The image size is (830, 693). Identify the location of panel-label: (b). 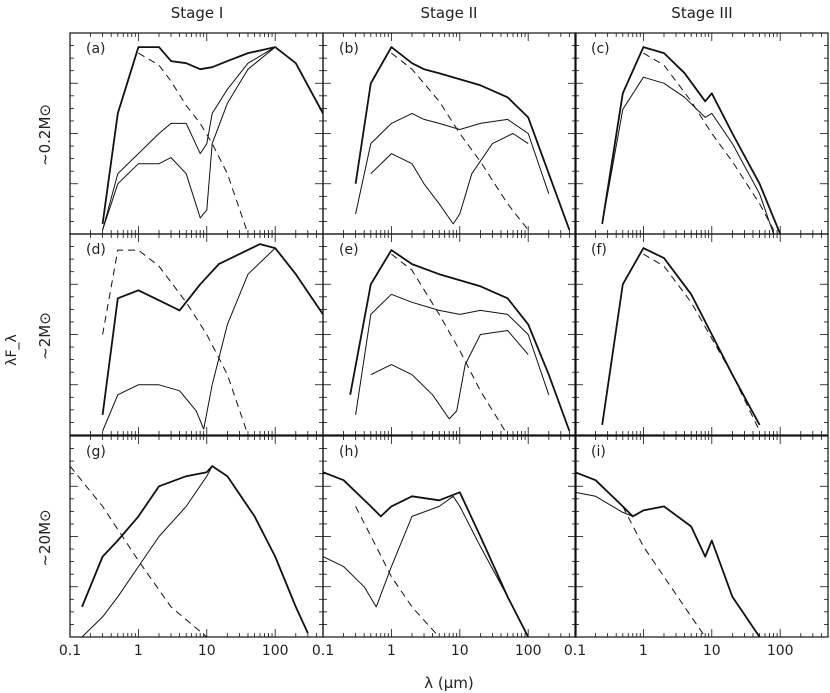
(349, 49).